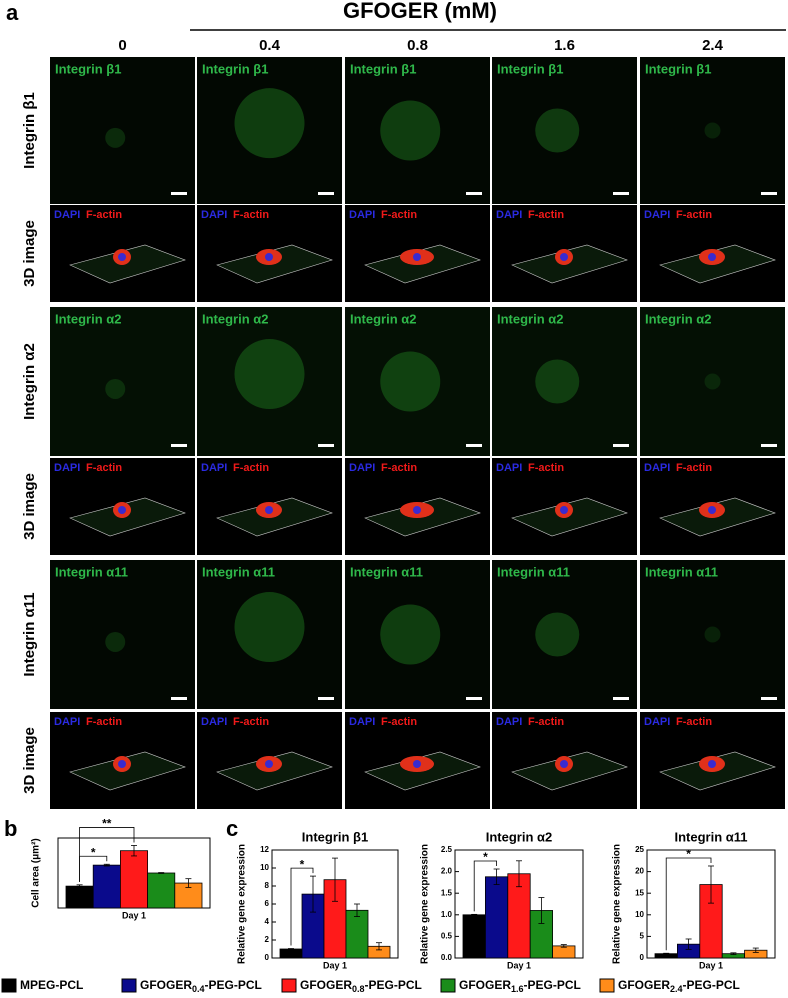 This screenshot has width=788, height=998. What do you see at coordinates (36, 872) in the screenshot?
I see `y-axis-label: Cell area (μm²)` at bounding box center [36, 872].